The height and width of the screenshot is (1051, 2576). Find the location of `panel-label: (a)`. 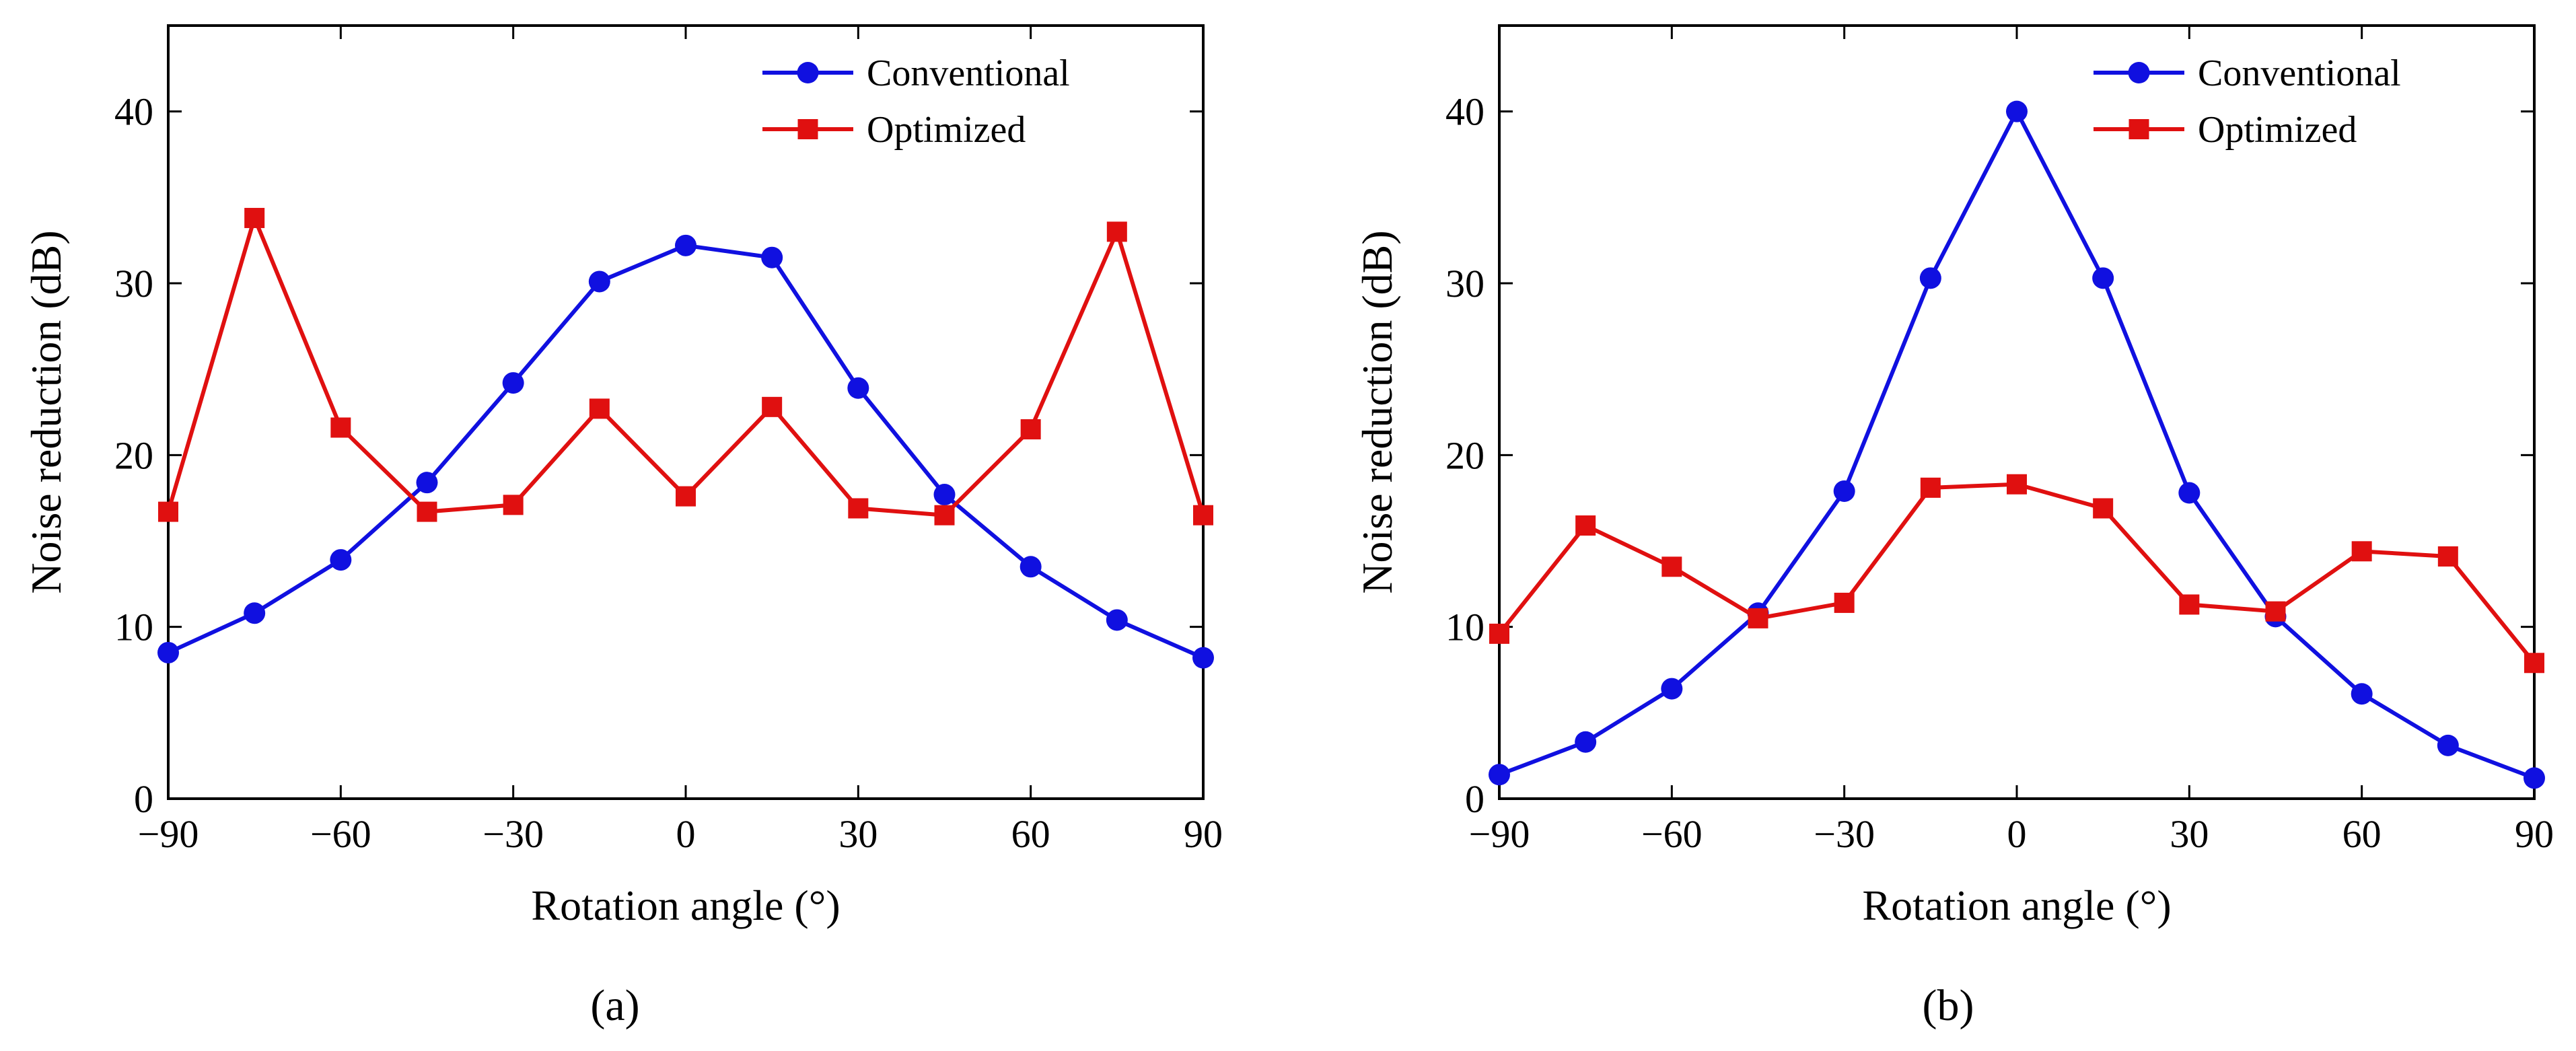

panel-label: (a) is located at coordinates (614, 1005).